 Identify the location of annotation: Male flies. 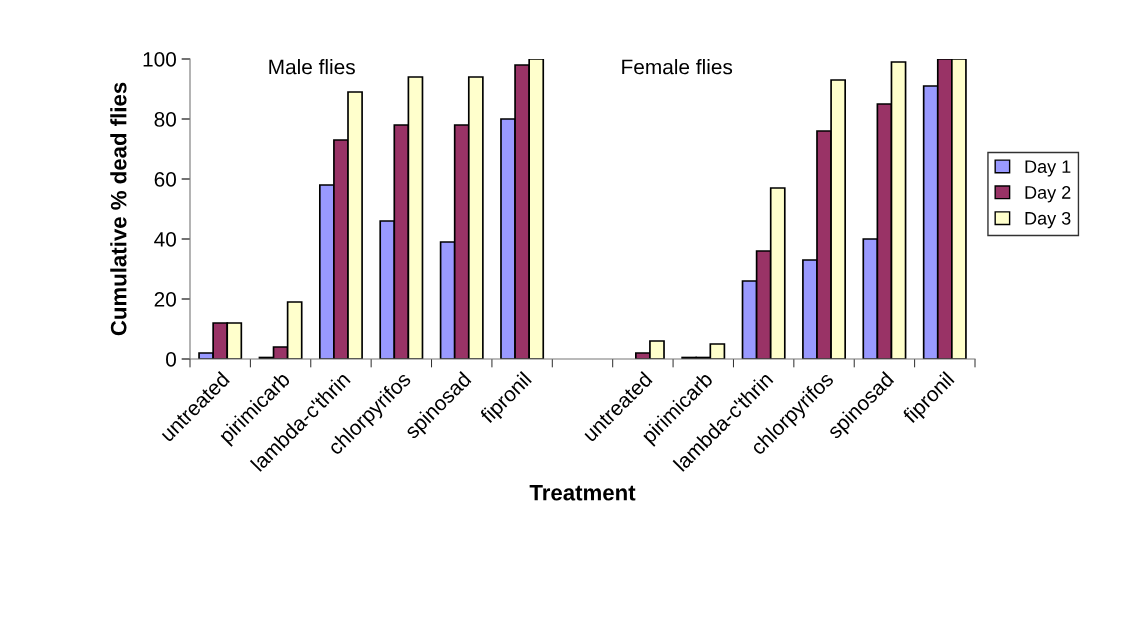
(312, 67).